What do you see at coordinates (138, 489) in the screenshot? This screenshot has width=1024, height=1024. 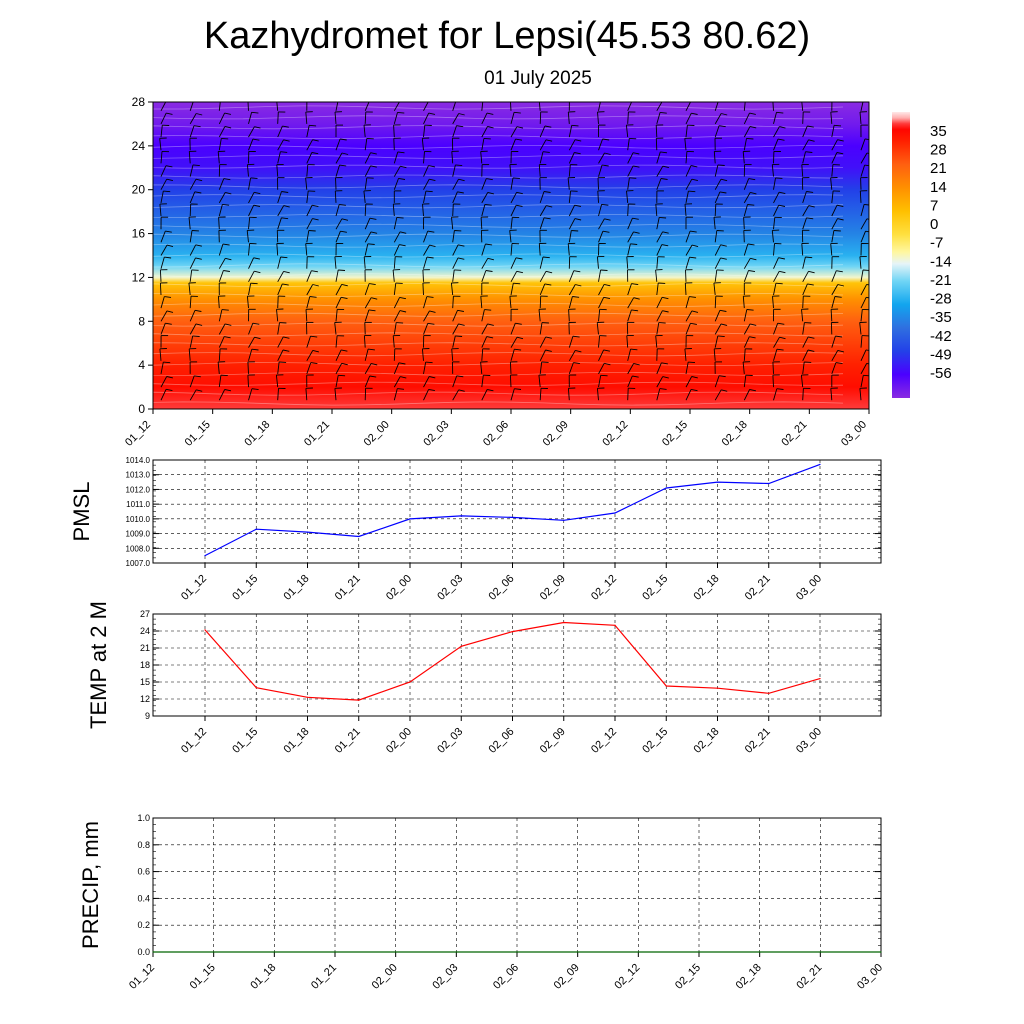 I see `y-tick-label: 1012.0` at bounding box center [138, 489].